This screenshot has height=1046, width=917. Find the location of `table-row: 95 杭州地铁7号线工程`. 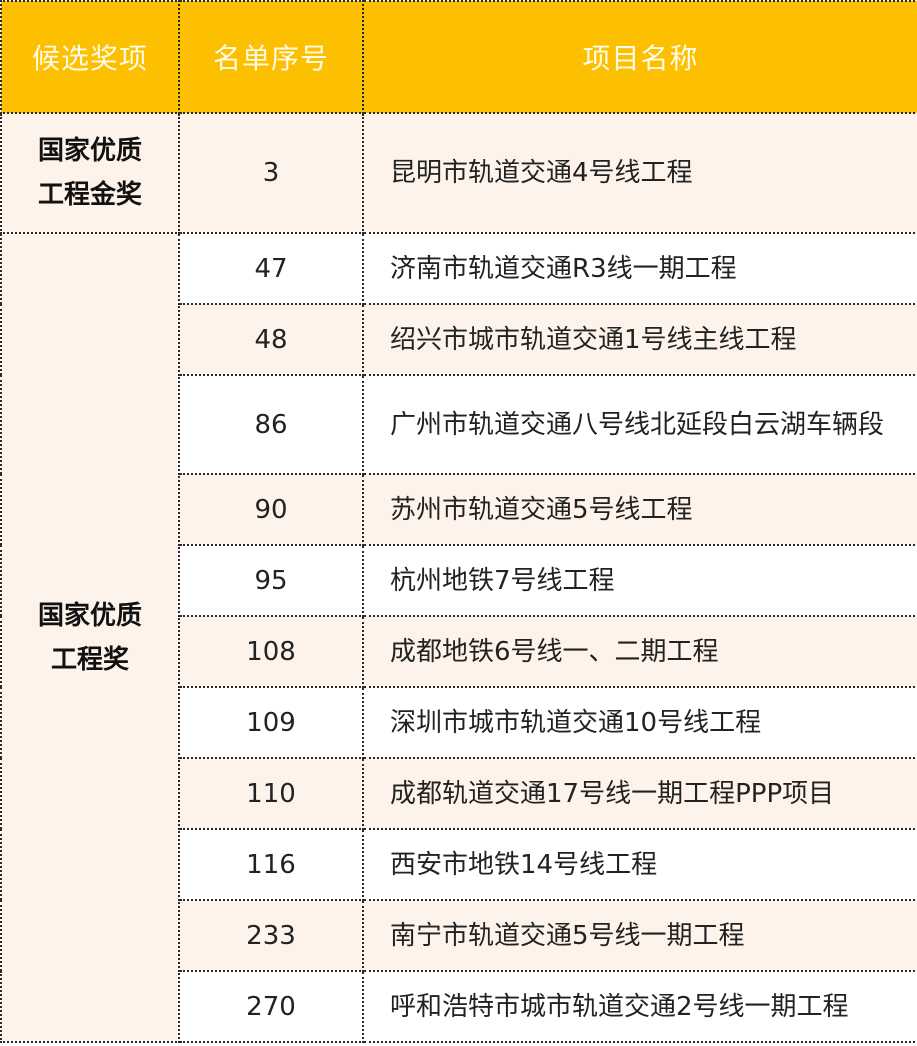

table-row: 95 杭州地铁7号线工程 is located at coordinates (459, 580).